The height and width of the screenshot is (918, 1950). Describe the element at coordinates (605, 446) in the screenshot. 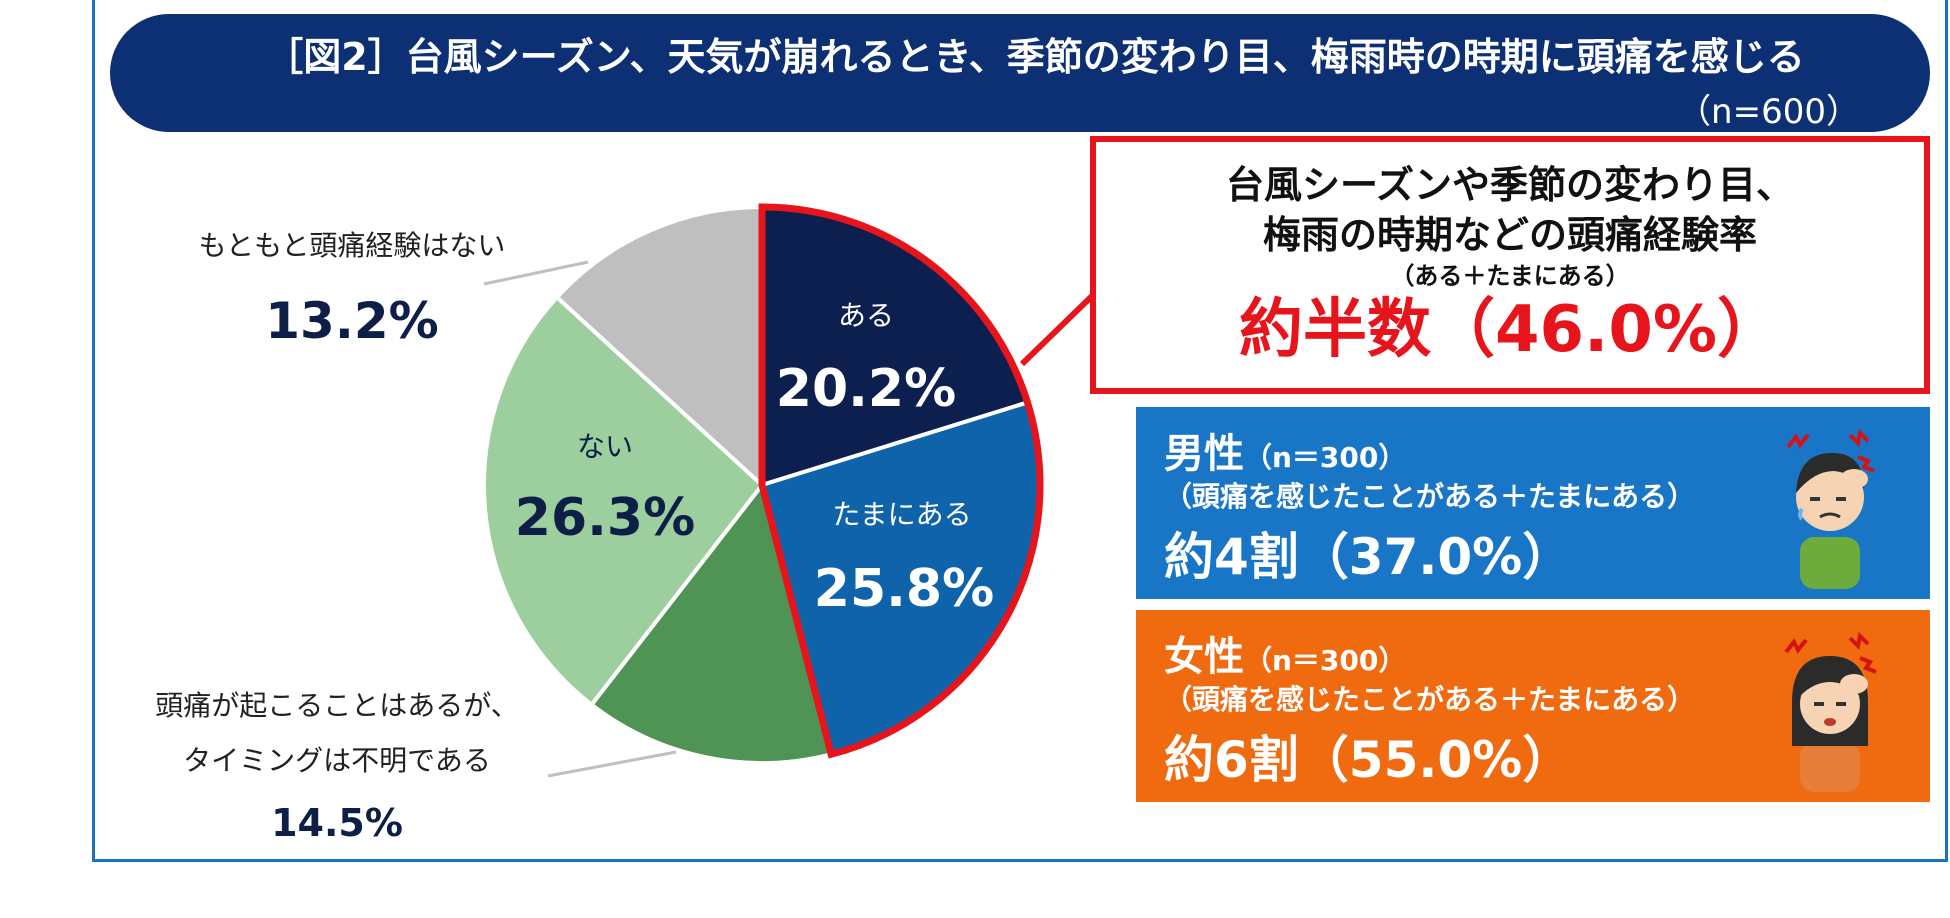

I see `slice-label-4: ない` at that location.